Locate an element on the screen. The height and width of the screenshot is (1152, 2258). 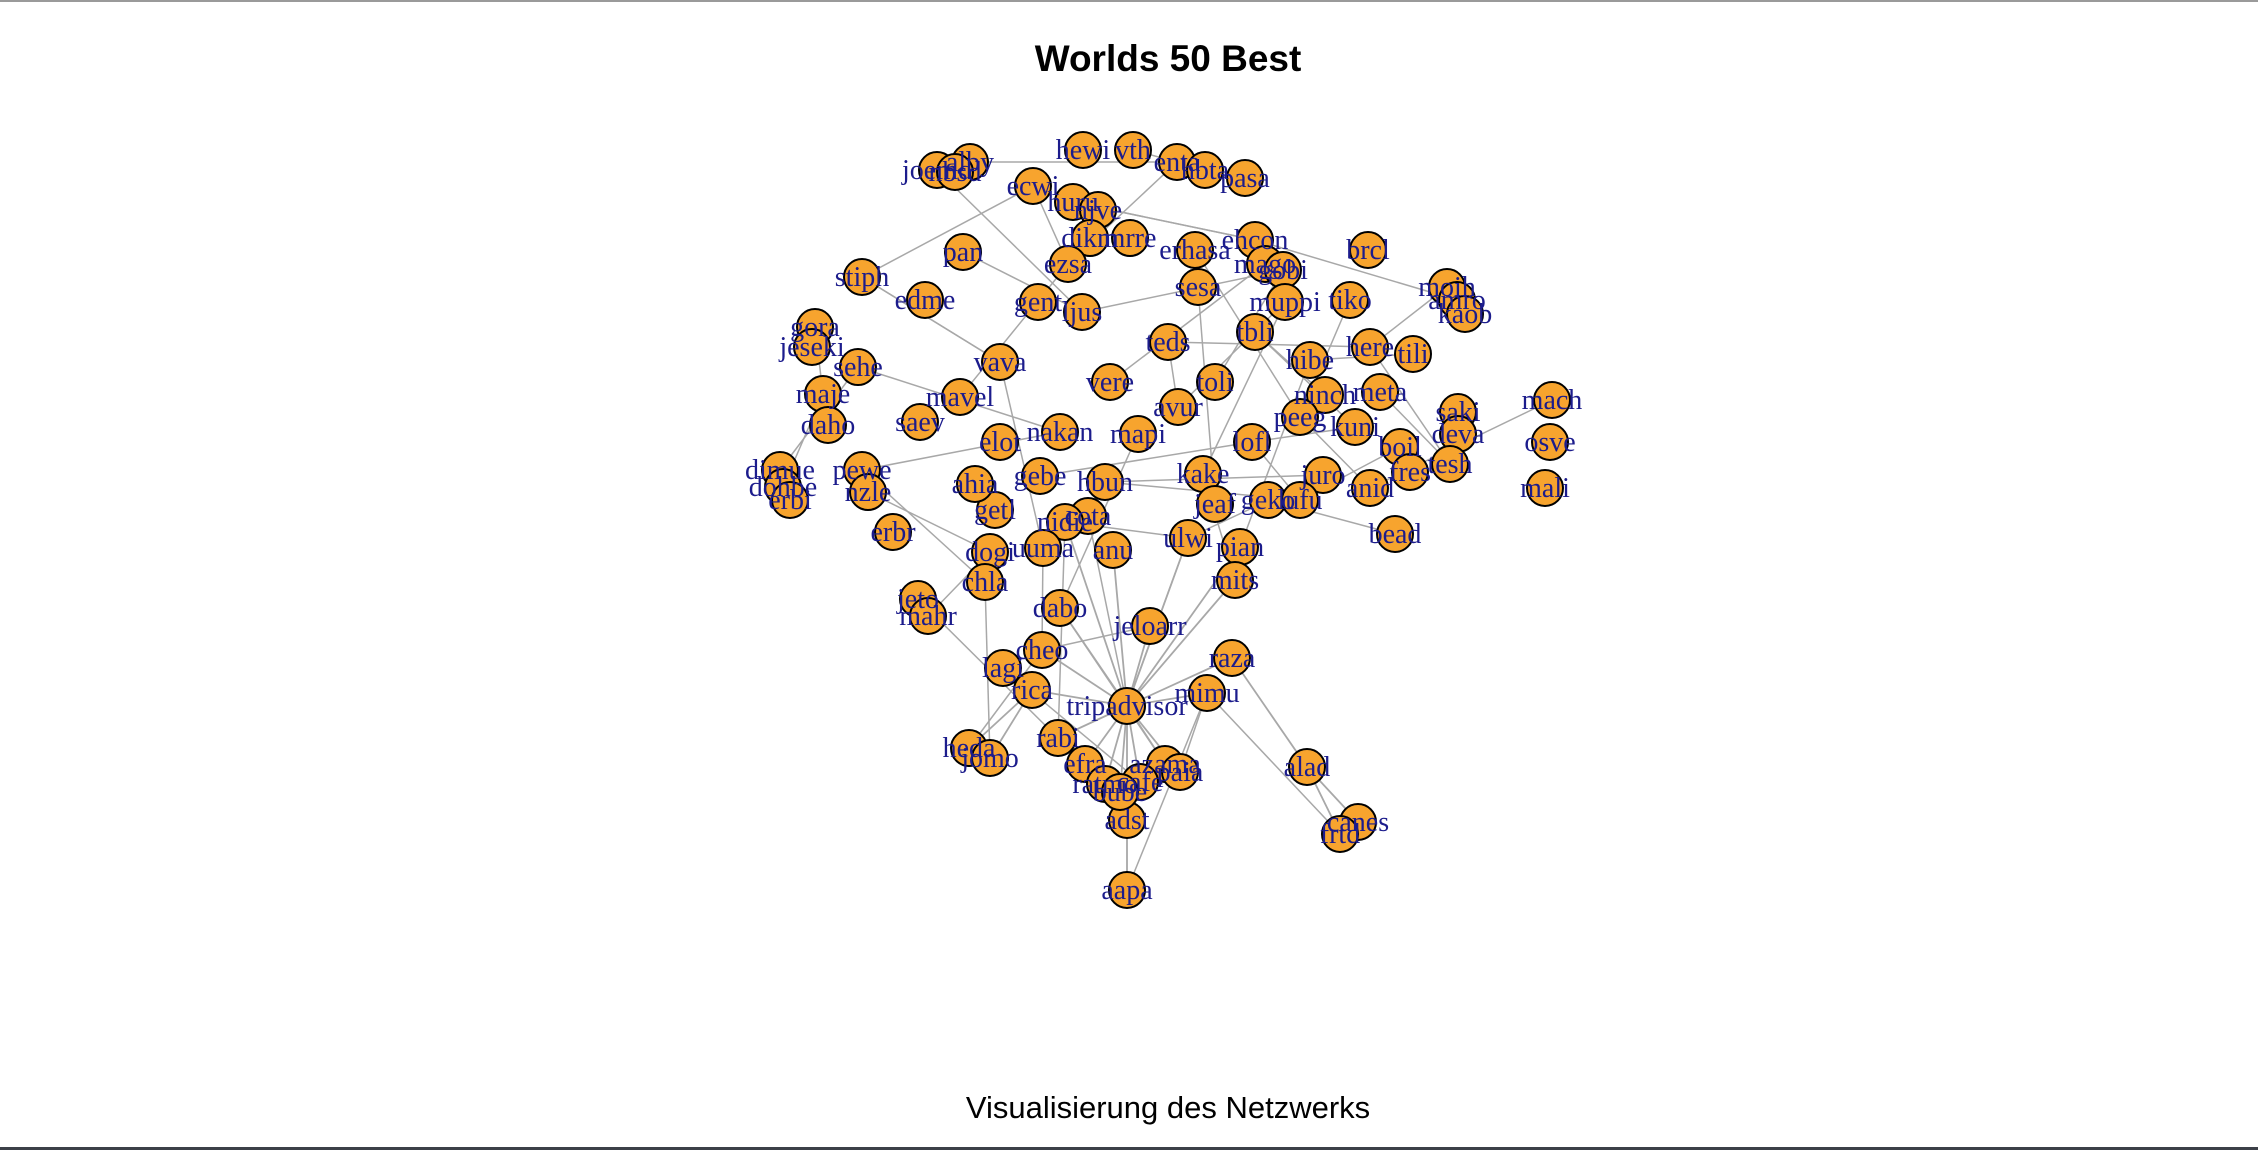
node-label-gobi: gobi is located at coordinates (1283, 270).